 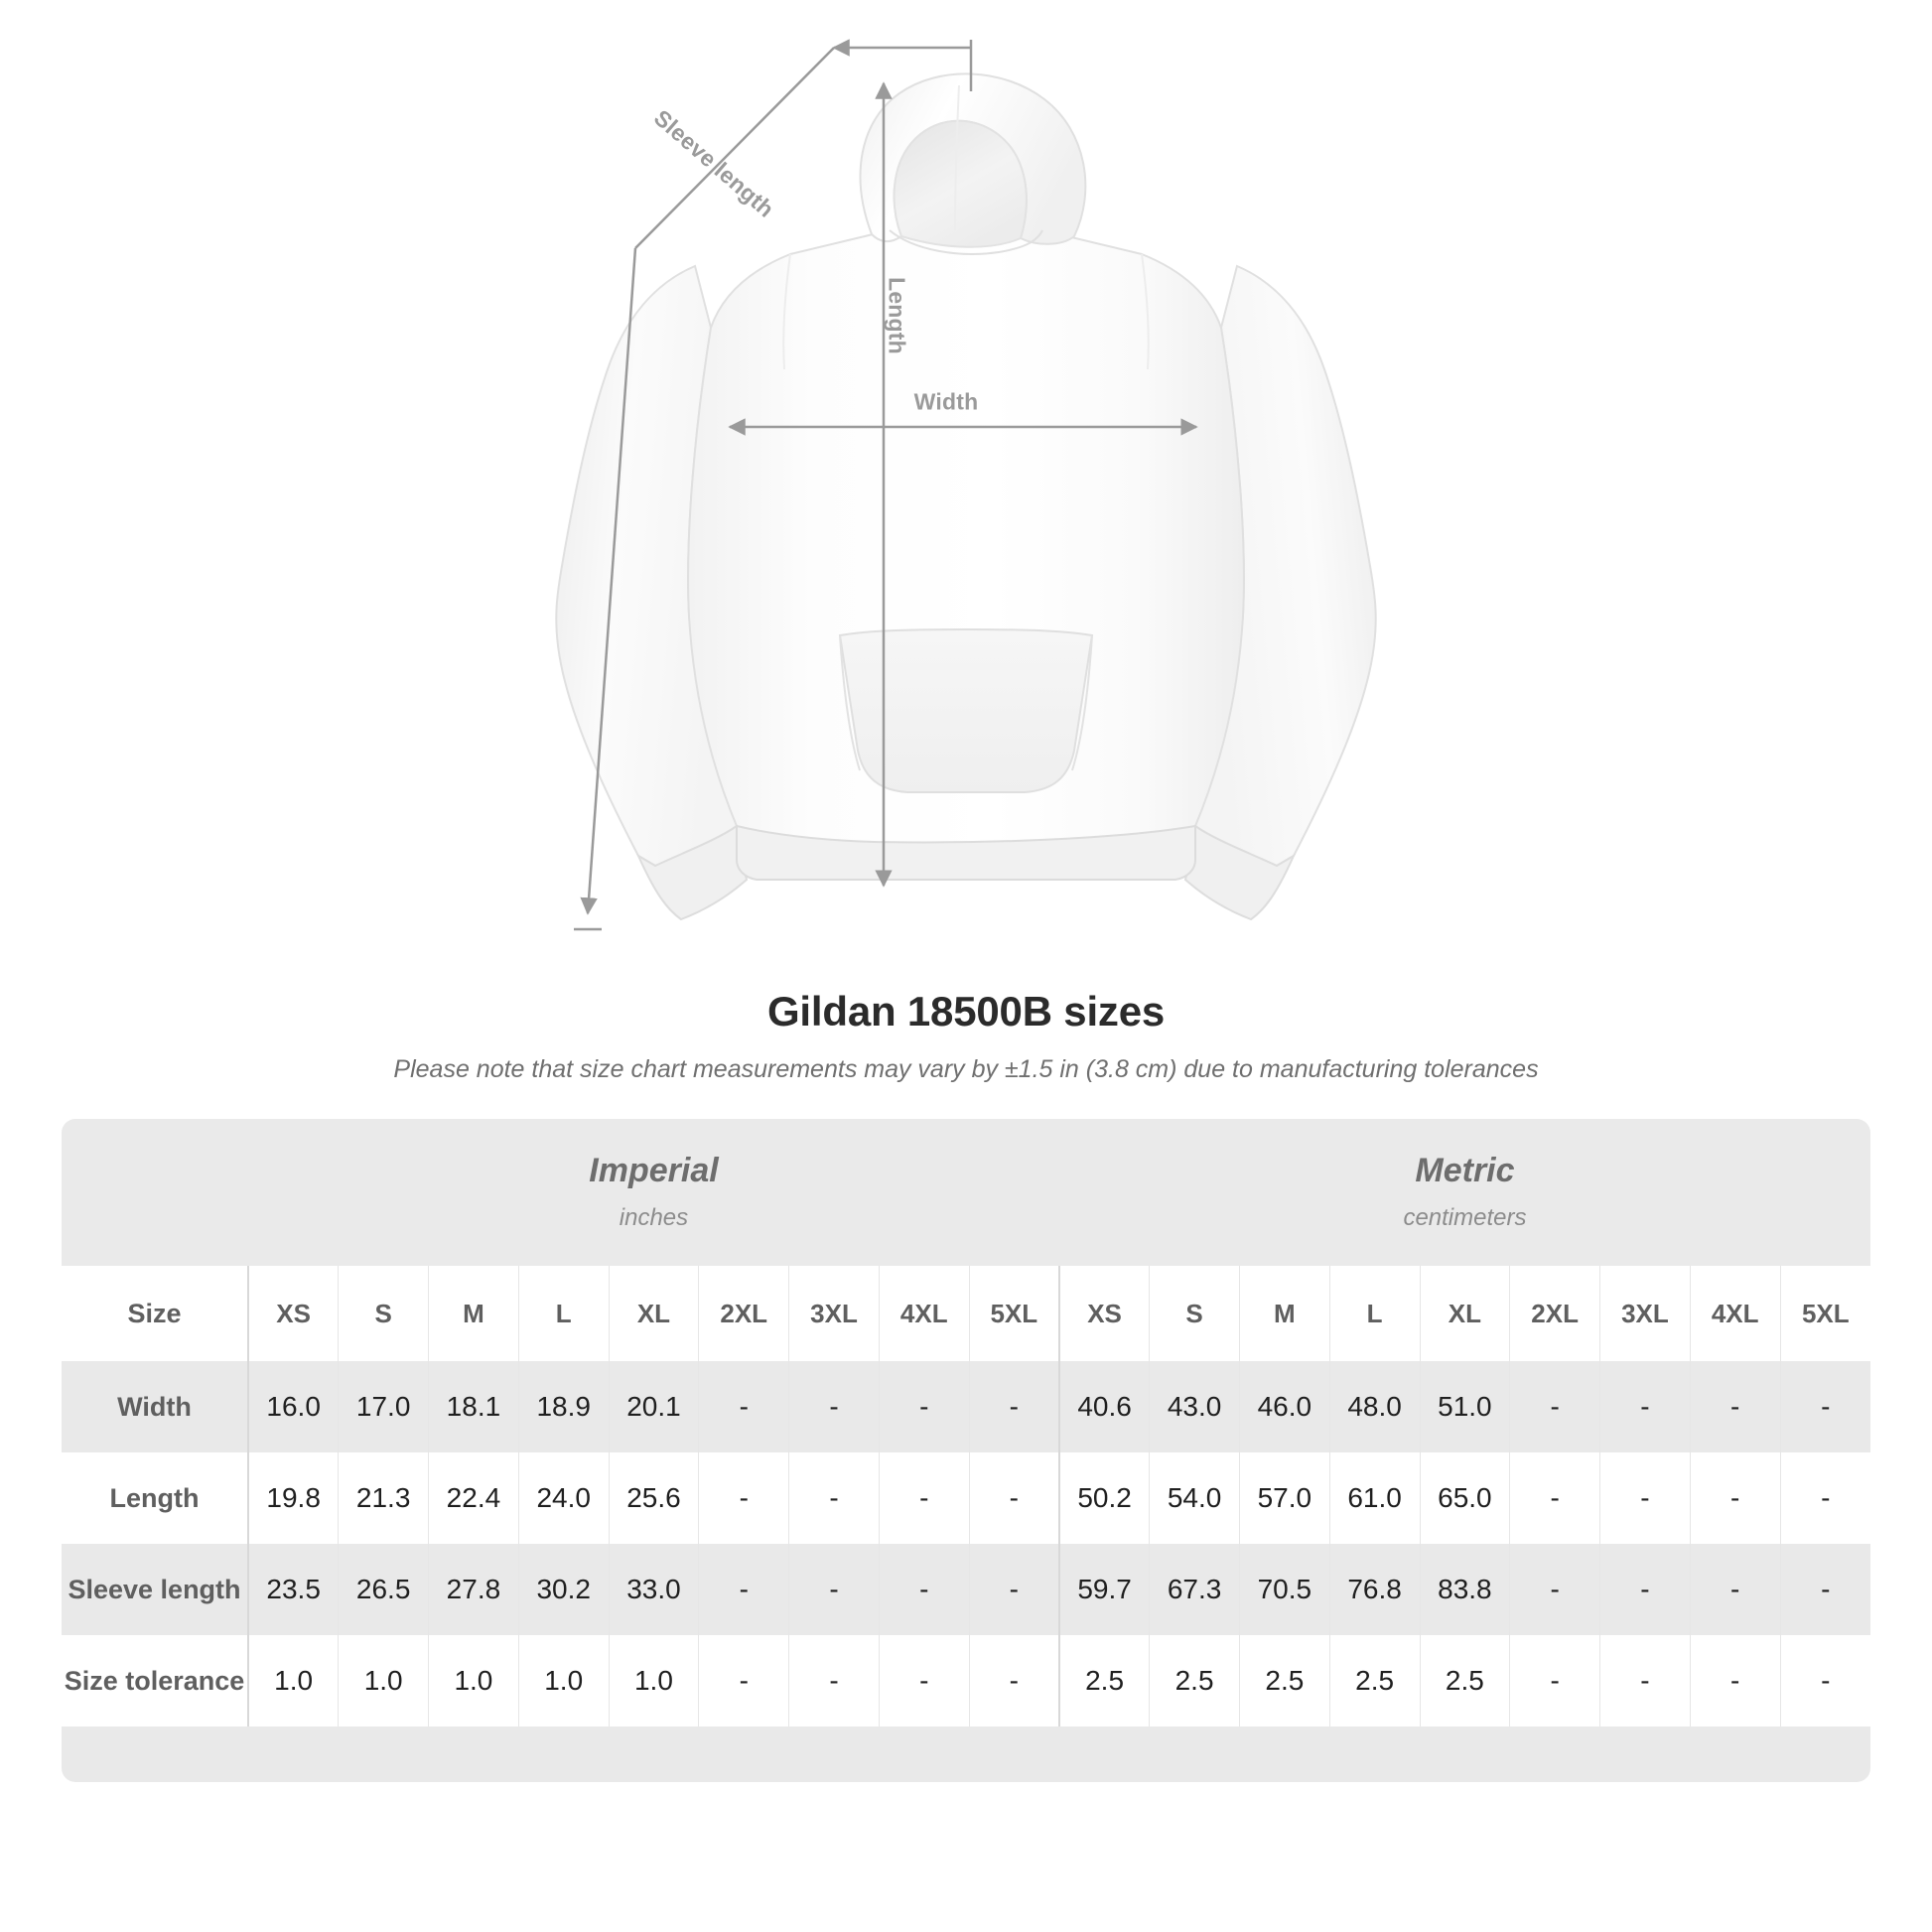 What do you see at coordinates (1555, 1313) in the screenshot?
I see `size-header-metric-2xl: 2XL` at bounding box center [1555, 1313].